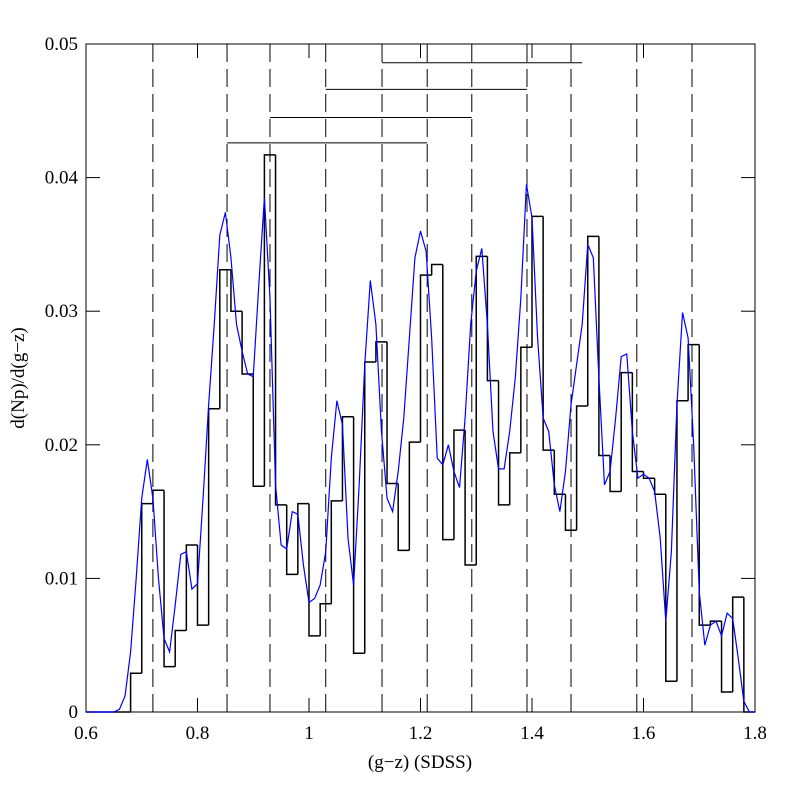  What do you see at coordinates (61, 311) in the screenshot?
I see `y-tick-label: 0.03` at bounding box center [61, 311].